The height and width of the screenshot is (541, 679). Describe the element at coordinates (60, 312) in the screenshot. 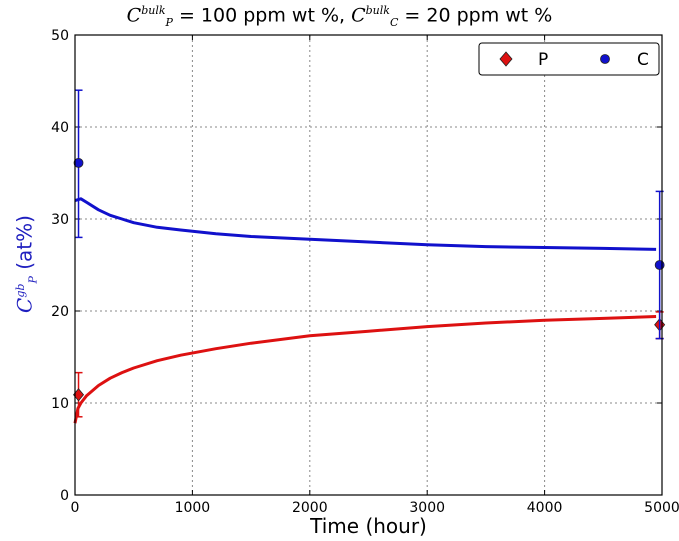

I see `y-tick-label-2: 20` at that location.